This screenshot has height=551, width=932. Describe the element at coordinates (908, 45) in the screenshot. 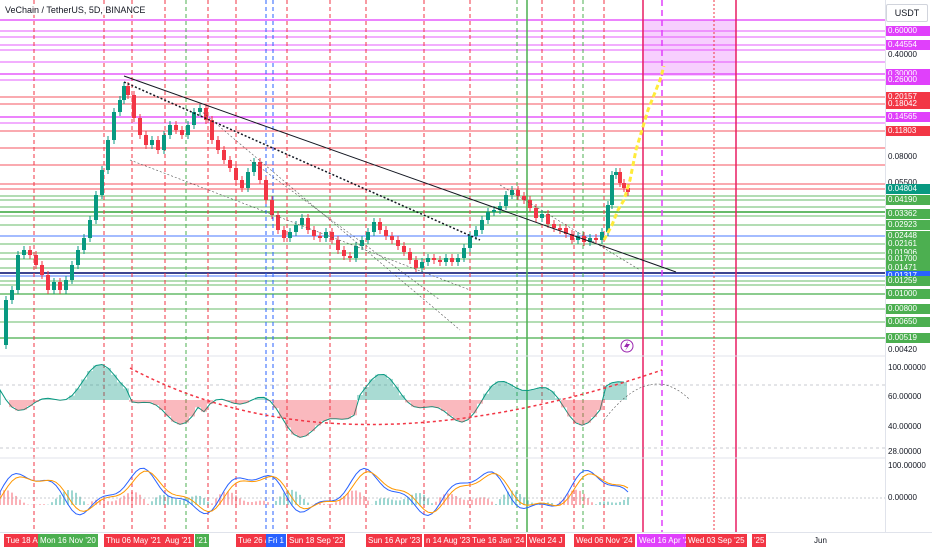

I see `price-axis-label: 0.44554` at that location.